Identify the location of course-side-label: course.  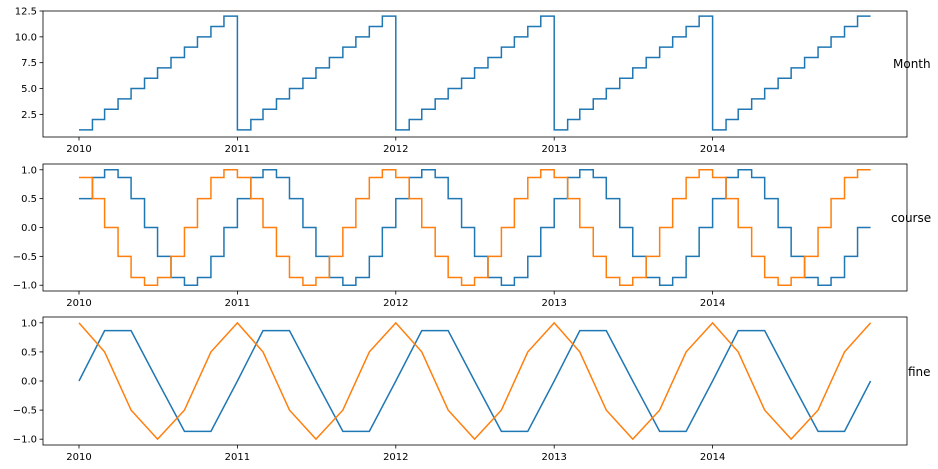
(911, 218).